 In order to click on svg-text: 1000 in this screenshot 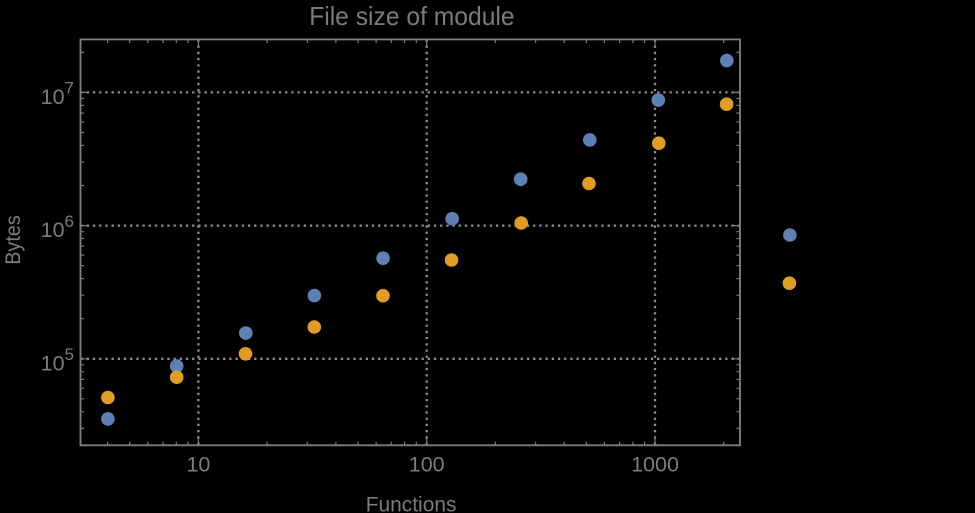, I will do `click(655, 465)`.